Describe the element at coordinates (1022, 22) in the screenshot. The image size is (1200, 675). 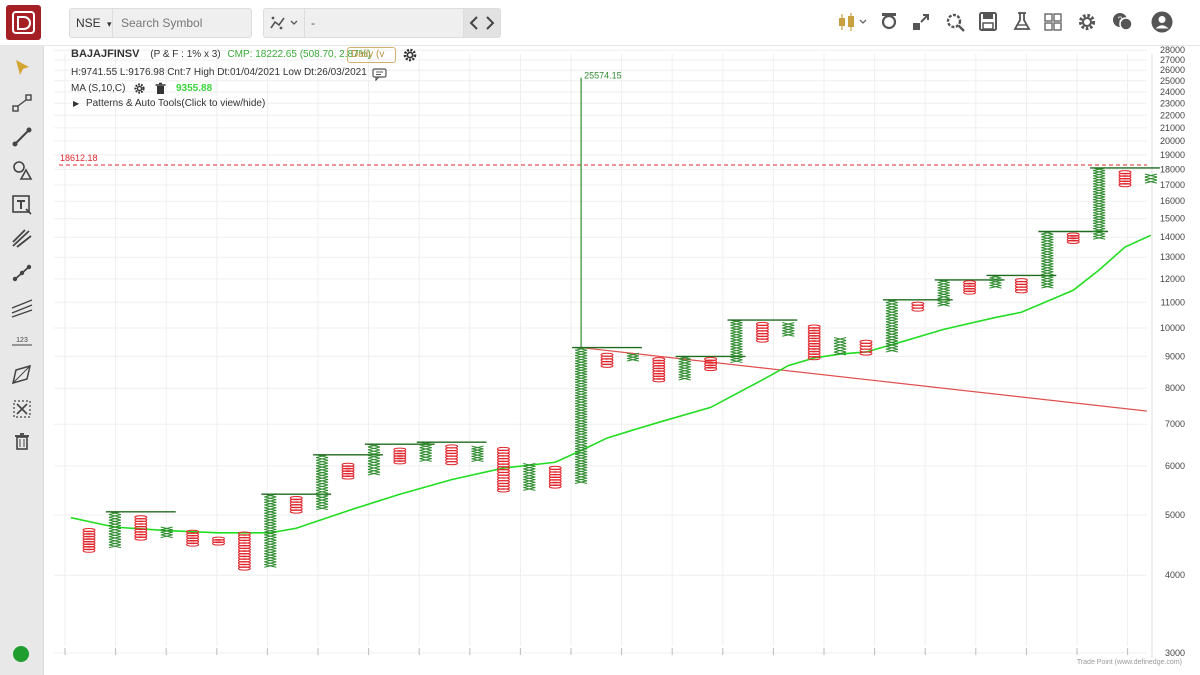
I see `flask-icon` at that location.